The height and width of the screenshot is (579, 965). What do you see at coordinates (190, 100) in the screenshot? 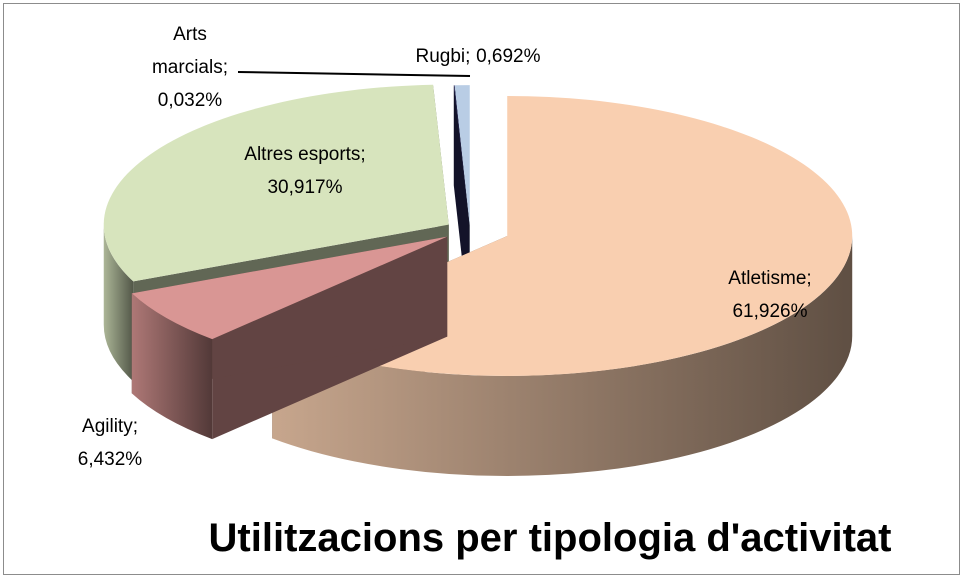
I see `label-value: 0,032%` at bounding box center [190, 100].